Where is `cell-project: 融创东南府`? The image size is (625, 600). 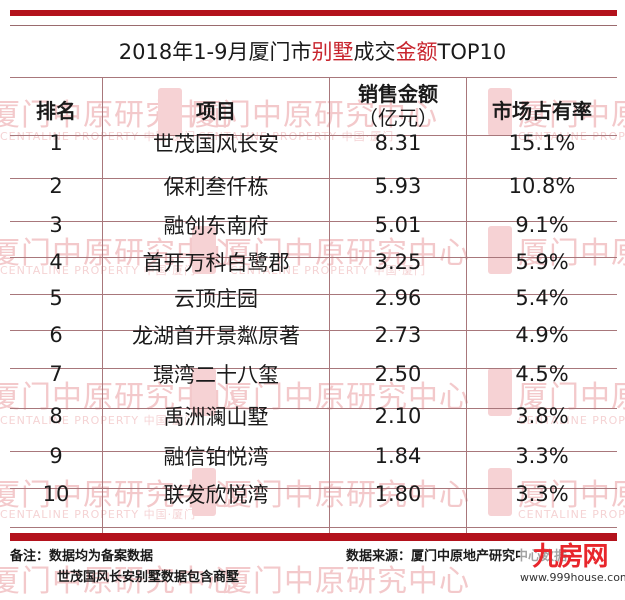 cell-project: 融创东南府 is located at coordinates (216, 226).